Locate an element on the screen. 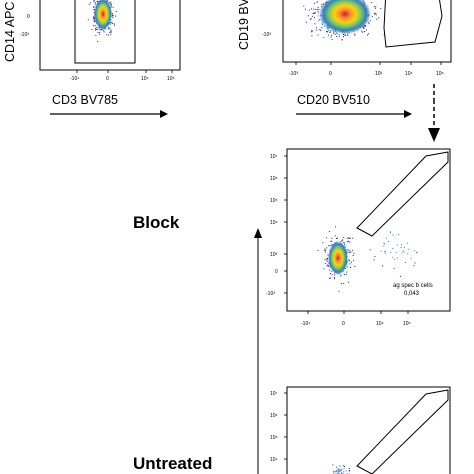 The height and width of the screenshot is (474, 474). y-tick-label: 10⁷ is located at coordinates (274, 157).